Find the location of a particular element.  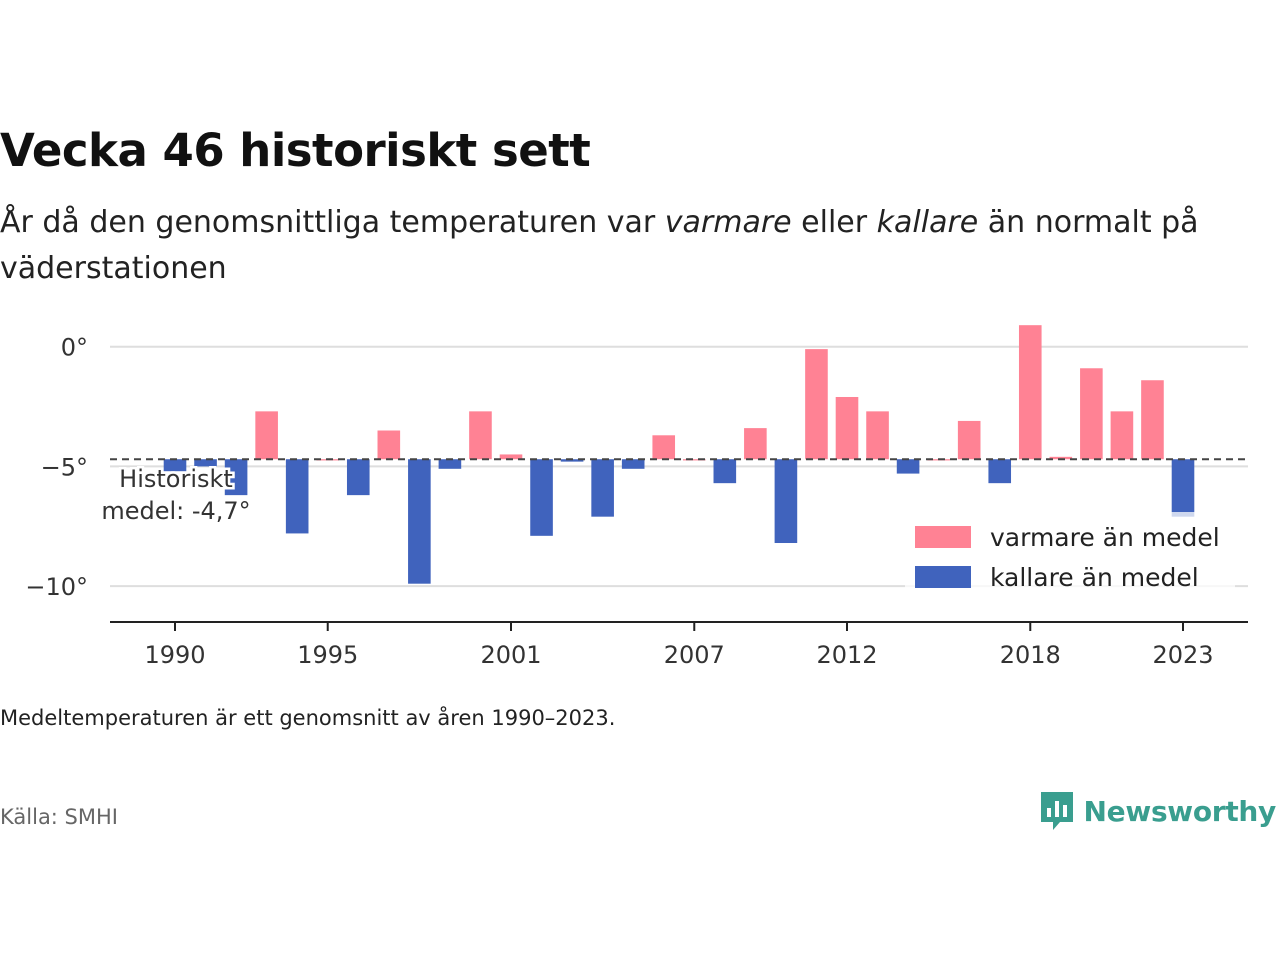

bar-2018 is located at coordinates (1030, 392).